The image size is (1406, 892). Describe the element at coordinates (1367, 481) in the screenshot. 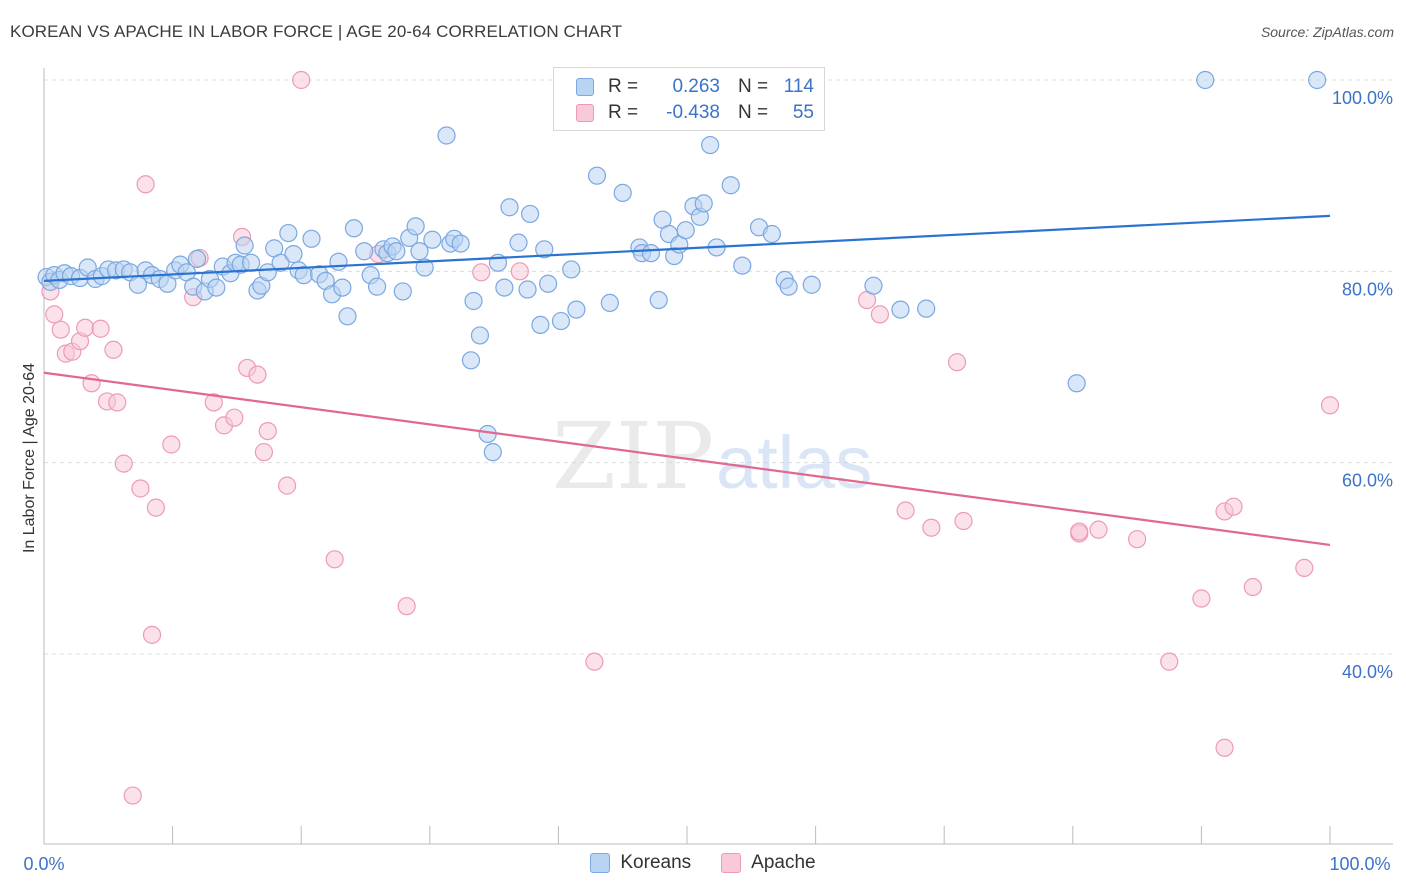

I see `y-tick-label: 60.0%` at that location.